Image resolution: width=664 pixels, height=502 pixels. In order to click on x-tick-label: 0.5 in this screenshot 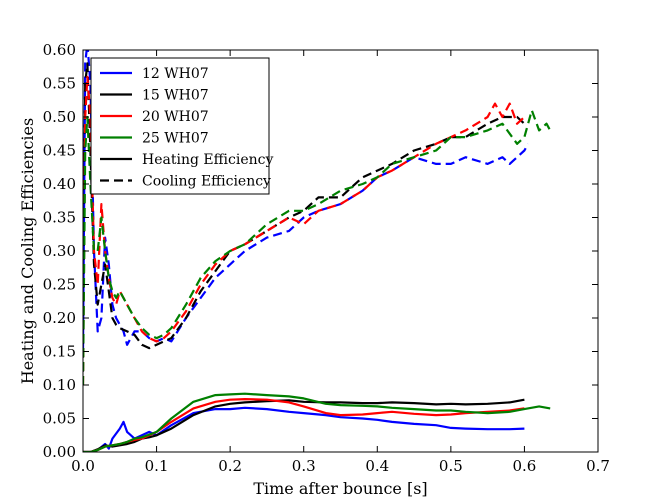, I will do `click(451, 466)`.